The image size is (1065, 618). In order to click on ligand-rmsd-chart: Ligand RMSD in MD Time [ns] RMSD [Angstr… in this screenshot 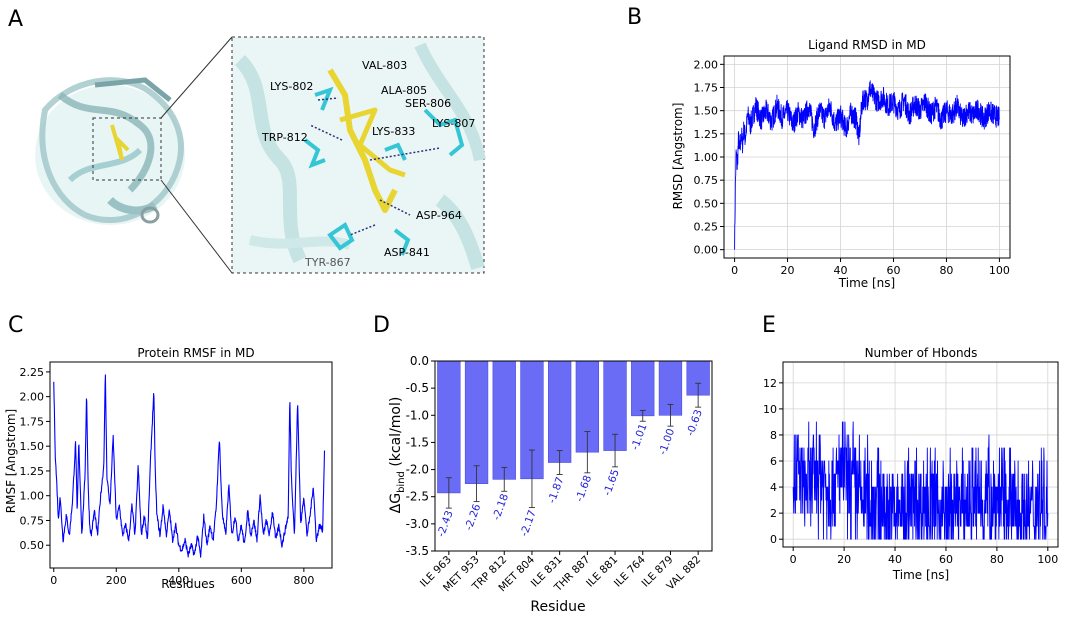, I will do `click(841, 164)`.